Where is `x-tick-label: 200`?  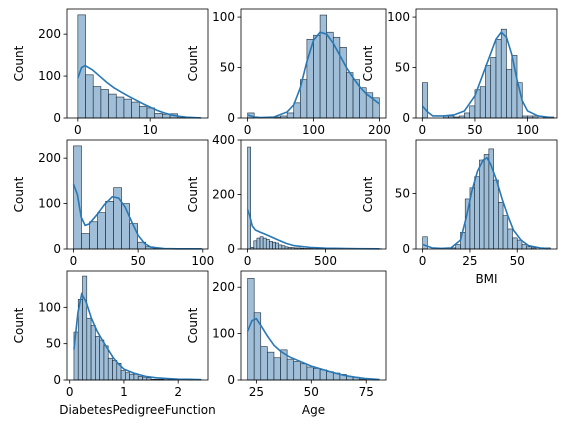 x-tick-label: 200 is located at coordinates (379, 130).